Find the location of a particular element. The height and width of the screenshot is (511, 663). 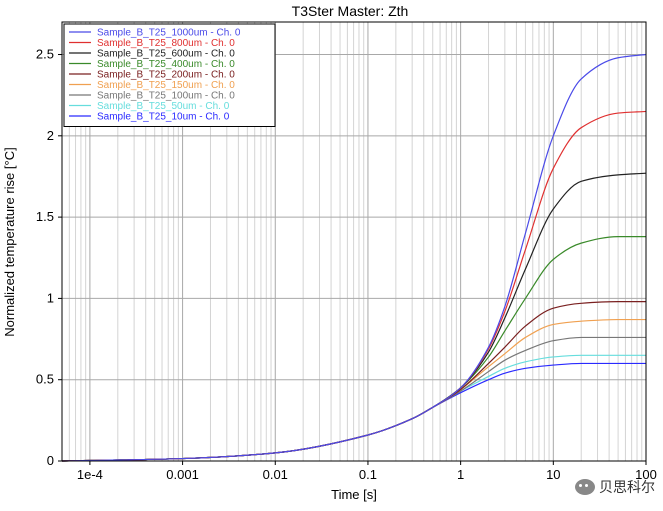

legend-entry: Sample_B_T25_800um - Ch. 0 is located at coordinates (166, 43).